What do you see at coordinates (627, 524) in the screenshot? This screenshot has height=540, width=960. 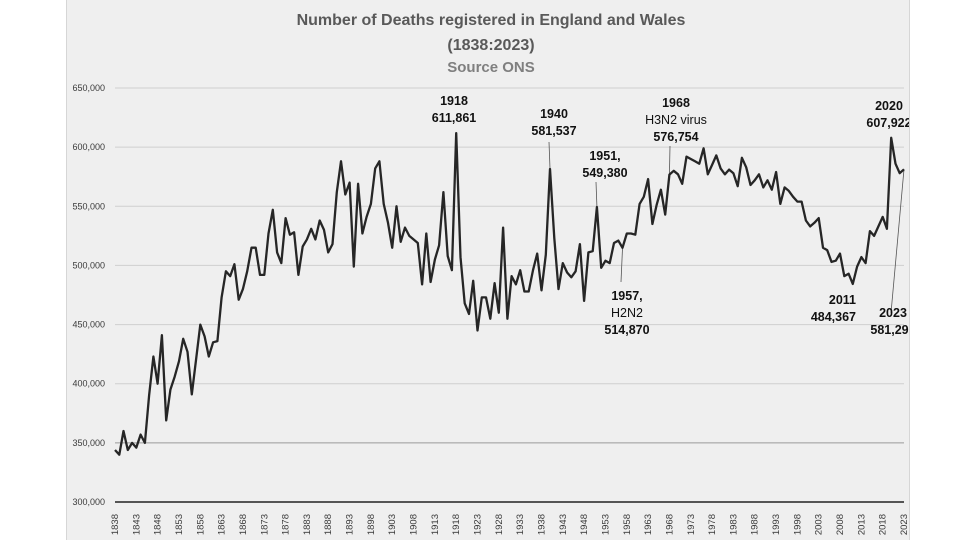 I see `x-tick-label: 1958` at bounding box center [627, 524].